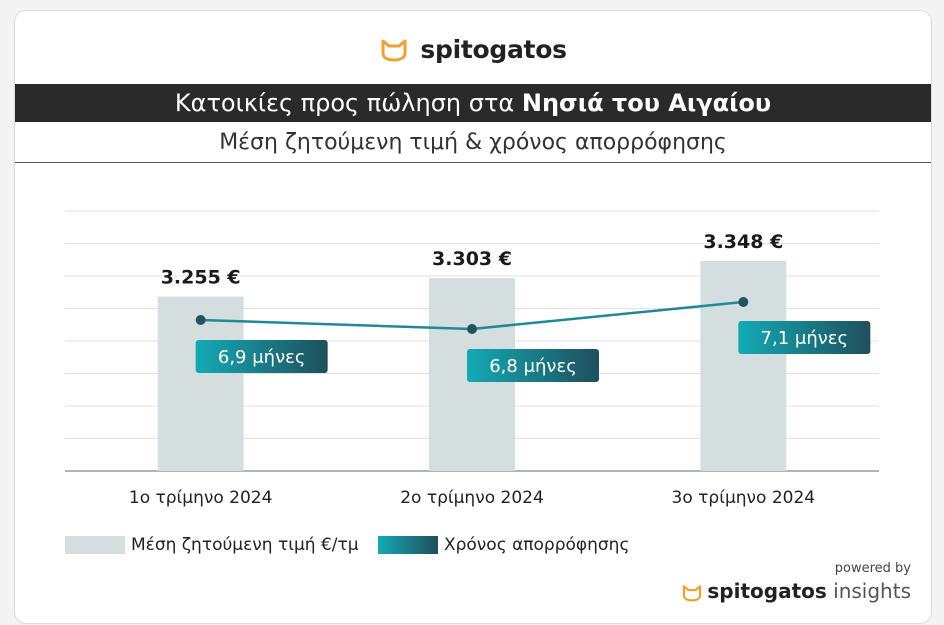 This screenshot has width=944, height=625. What do you see at coordinates (767, 591) in the screenshot?
I see `insights-brand-name: spitogatos` at bounding box center [767, 591].